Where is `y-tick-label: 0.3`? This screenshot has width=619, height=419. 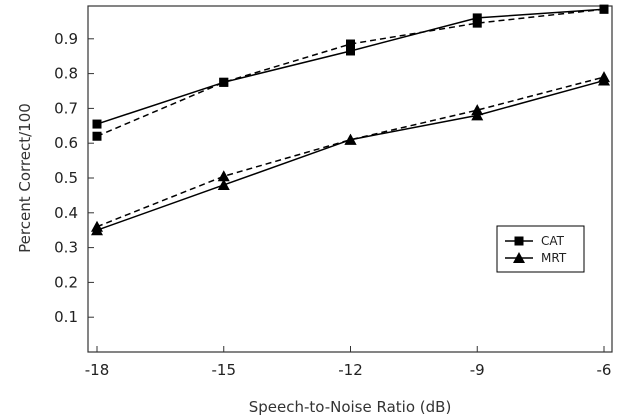
y-tick-label: 0.3 is located at coordinates (66, 248).